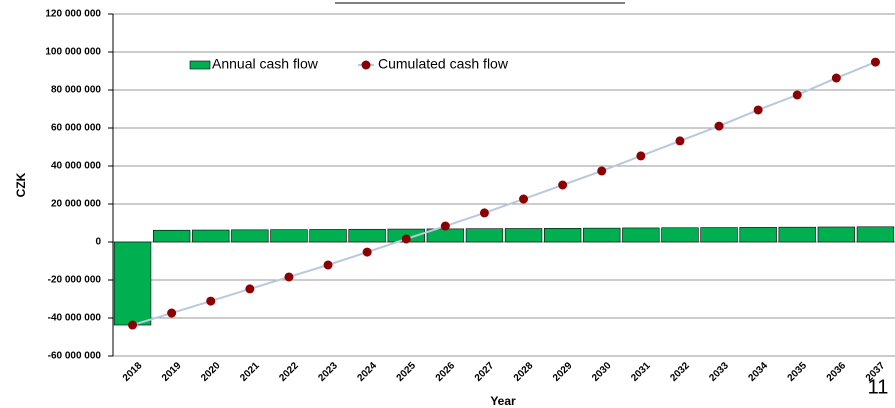  I want to click on legend-swatch, so click(200, 65).